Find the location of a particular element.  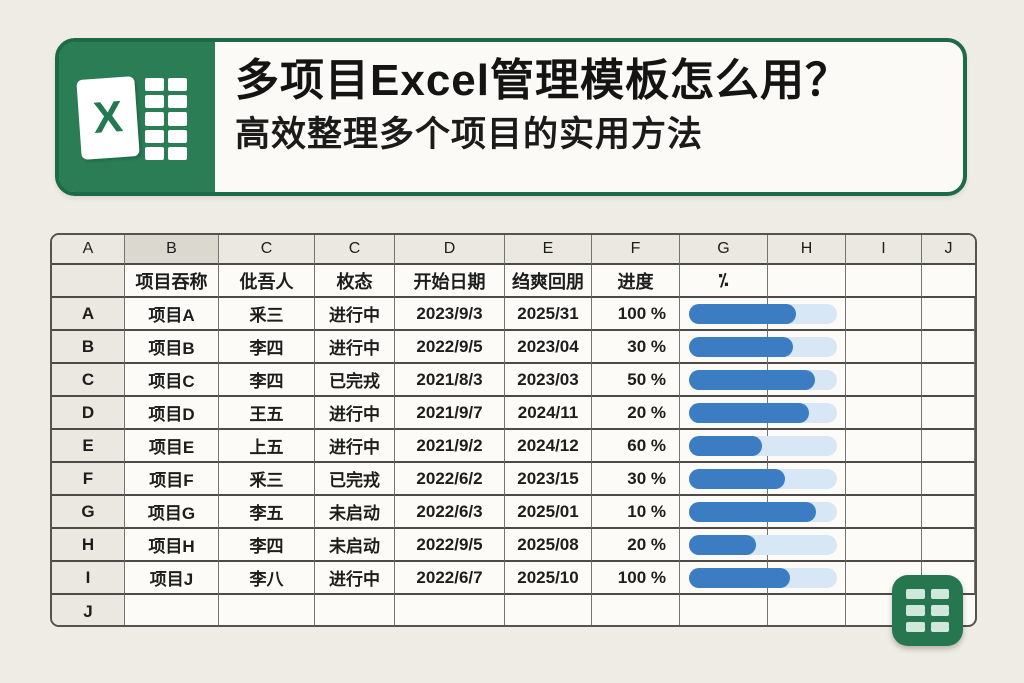

cell-owner: 王五 is located at coordinates (267, 413).